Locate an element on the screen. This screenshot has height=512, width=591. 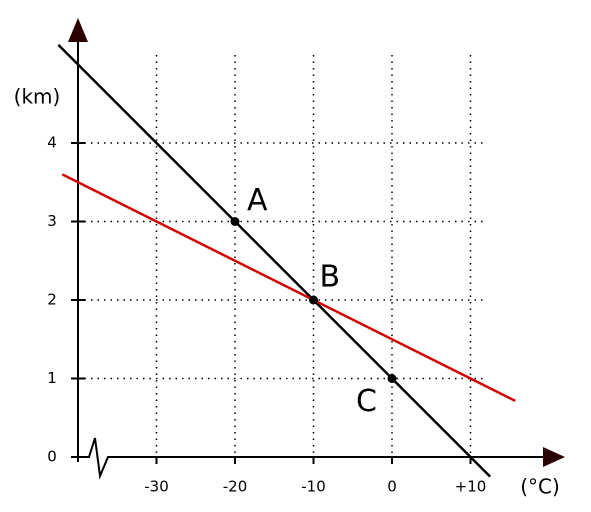
x-axis is located at coordinates (311, 458).